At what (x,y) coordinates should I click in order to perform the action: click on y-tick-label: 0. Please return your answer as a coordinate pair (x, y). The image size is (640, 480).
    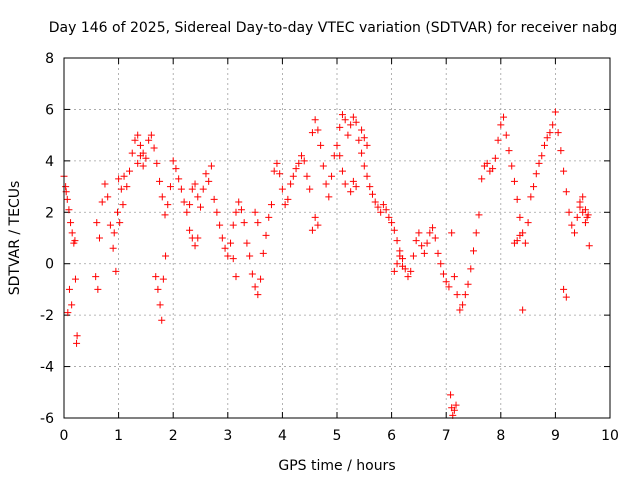
    Looking at the image, I should click on (49, 265).